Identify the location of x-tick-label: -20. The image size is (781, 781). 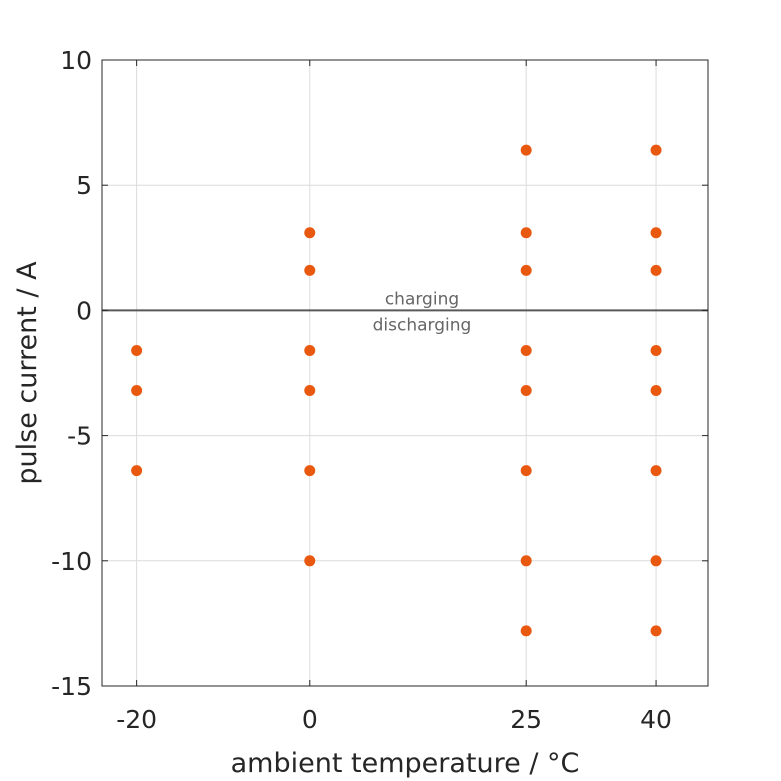
(136, 719).